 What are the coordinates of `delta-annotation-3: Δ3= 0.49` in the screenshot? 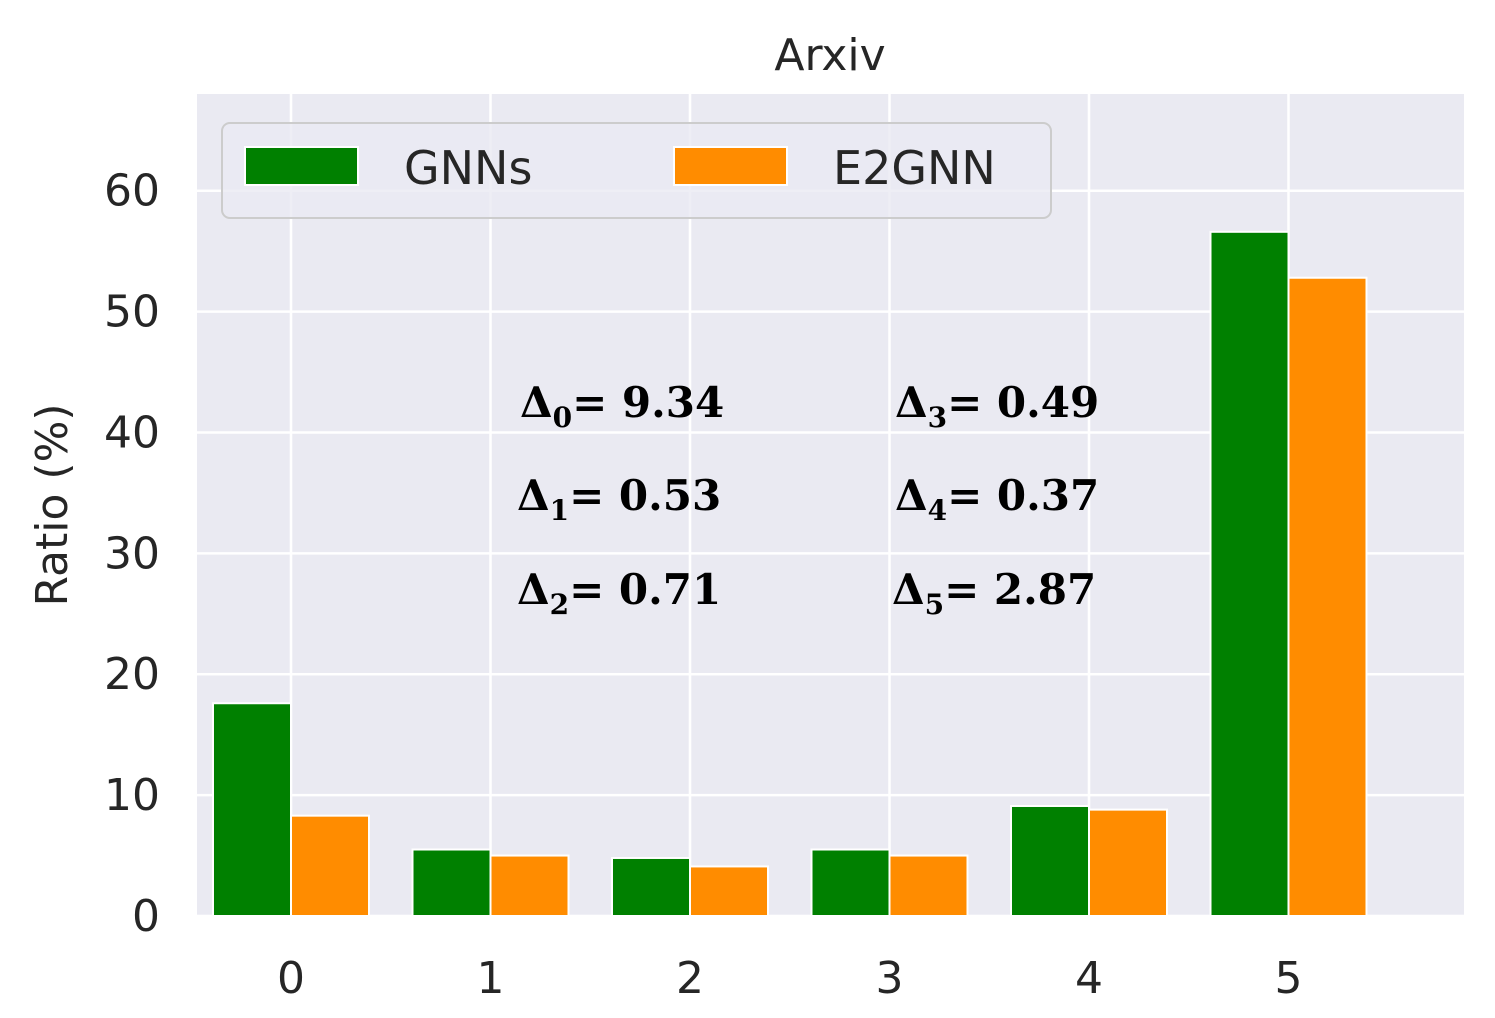 It's located at (997, 406).